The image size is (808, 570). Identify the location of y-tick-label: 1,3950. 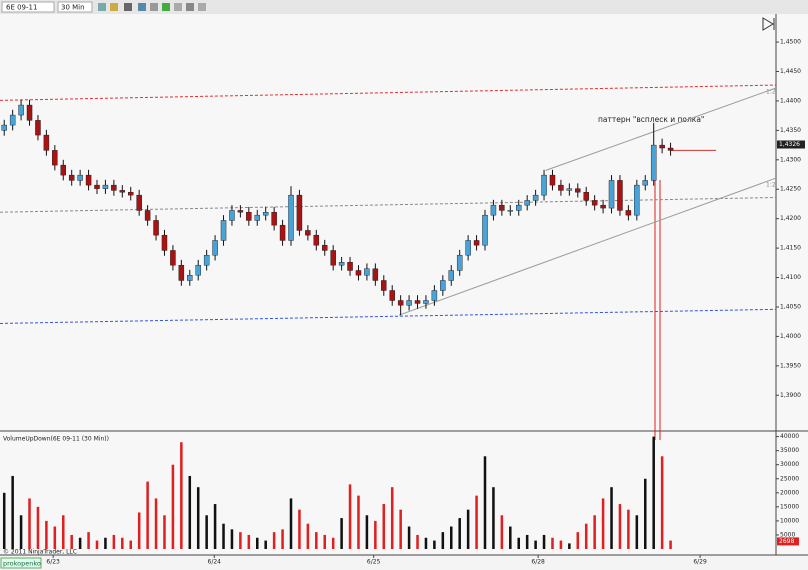
(790, 365).